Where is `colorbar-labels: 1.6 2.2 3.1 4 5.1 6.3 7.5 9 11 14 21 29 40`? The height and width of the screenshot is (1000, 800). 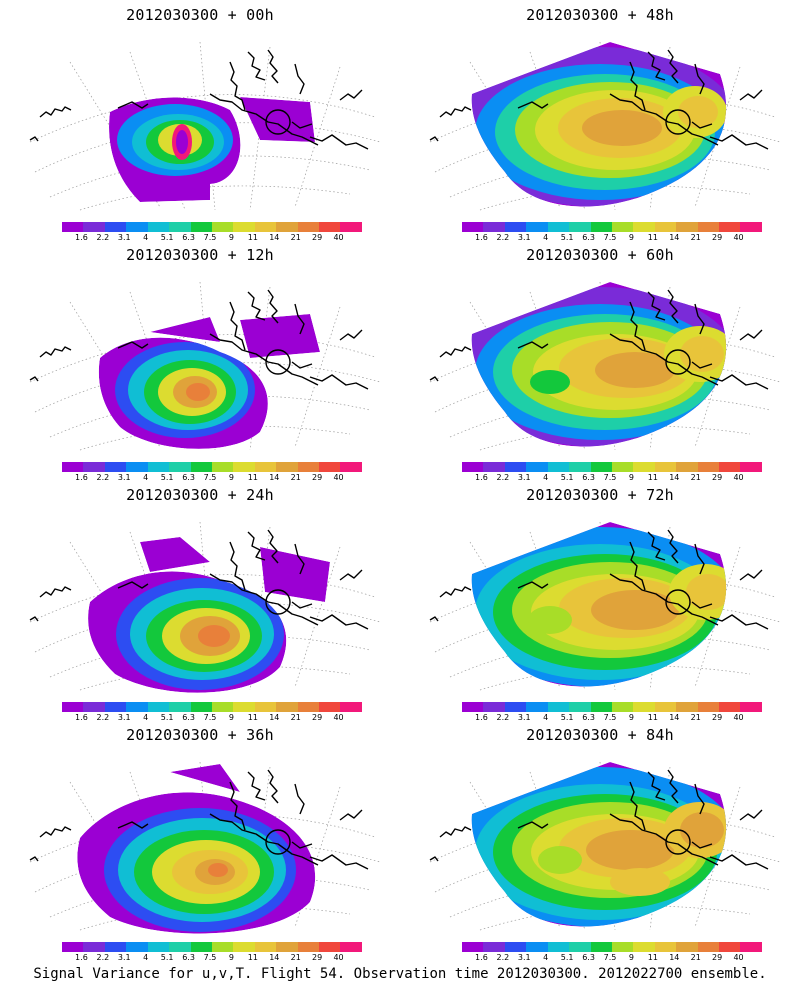 colorbar-labels: 1.6 2.2 3.1 4 5.1 6.3 7.5 9 11 14 21 29 40 is located at coordinates (212, 238).